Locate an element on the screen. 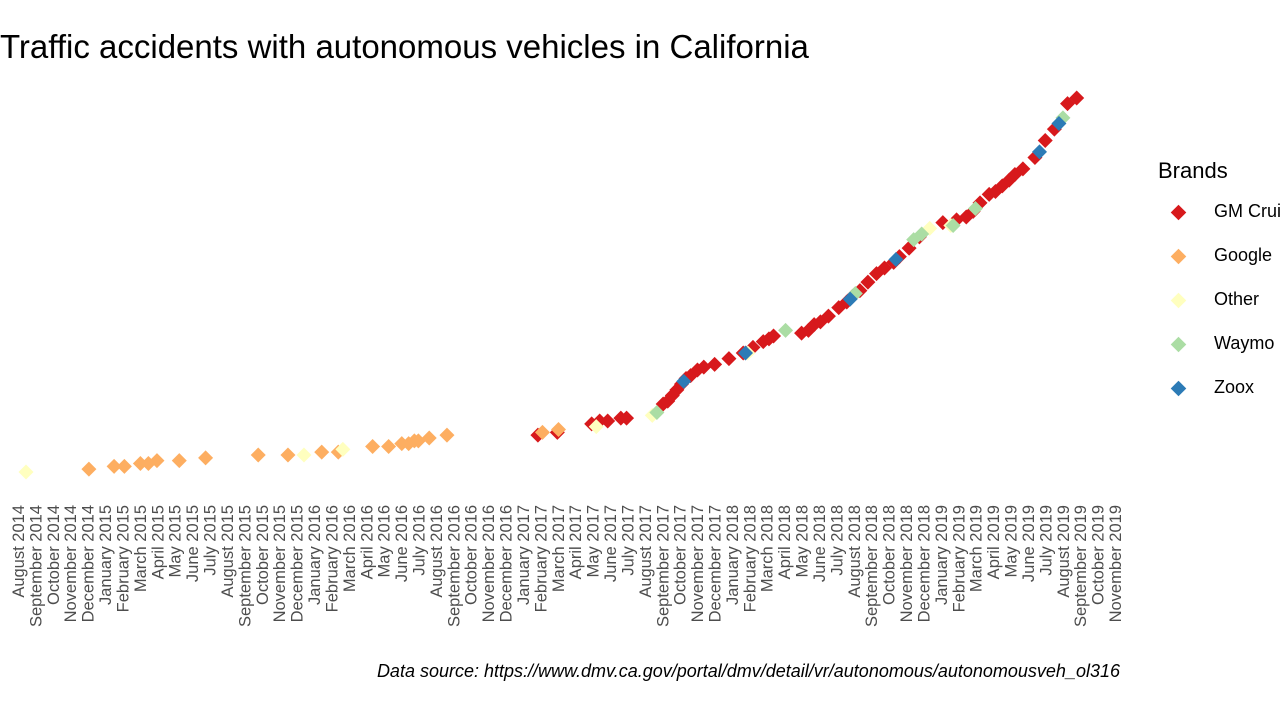  x-tick-label: May 2015 is located at coordinates (176, 541).